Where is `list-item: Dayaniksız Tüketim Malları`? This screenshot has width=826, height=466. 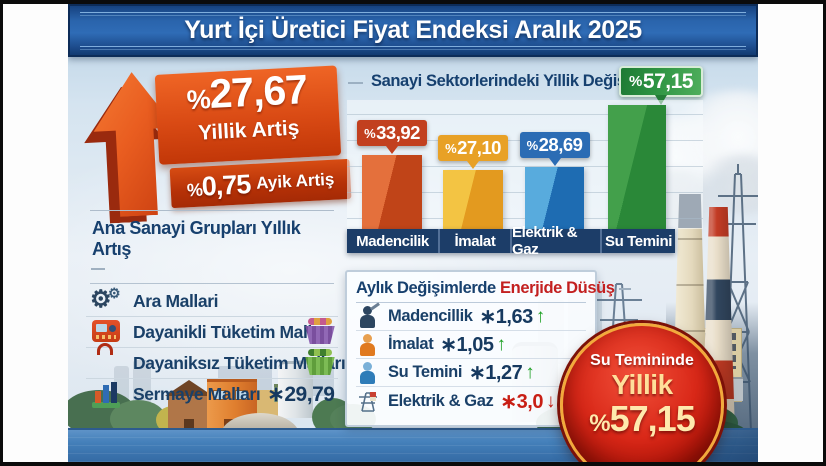 list-item: Dayaniksız Tüketim Malları is located at coordinates (216, 361).